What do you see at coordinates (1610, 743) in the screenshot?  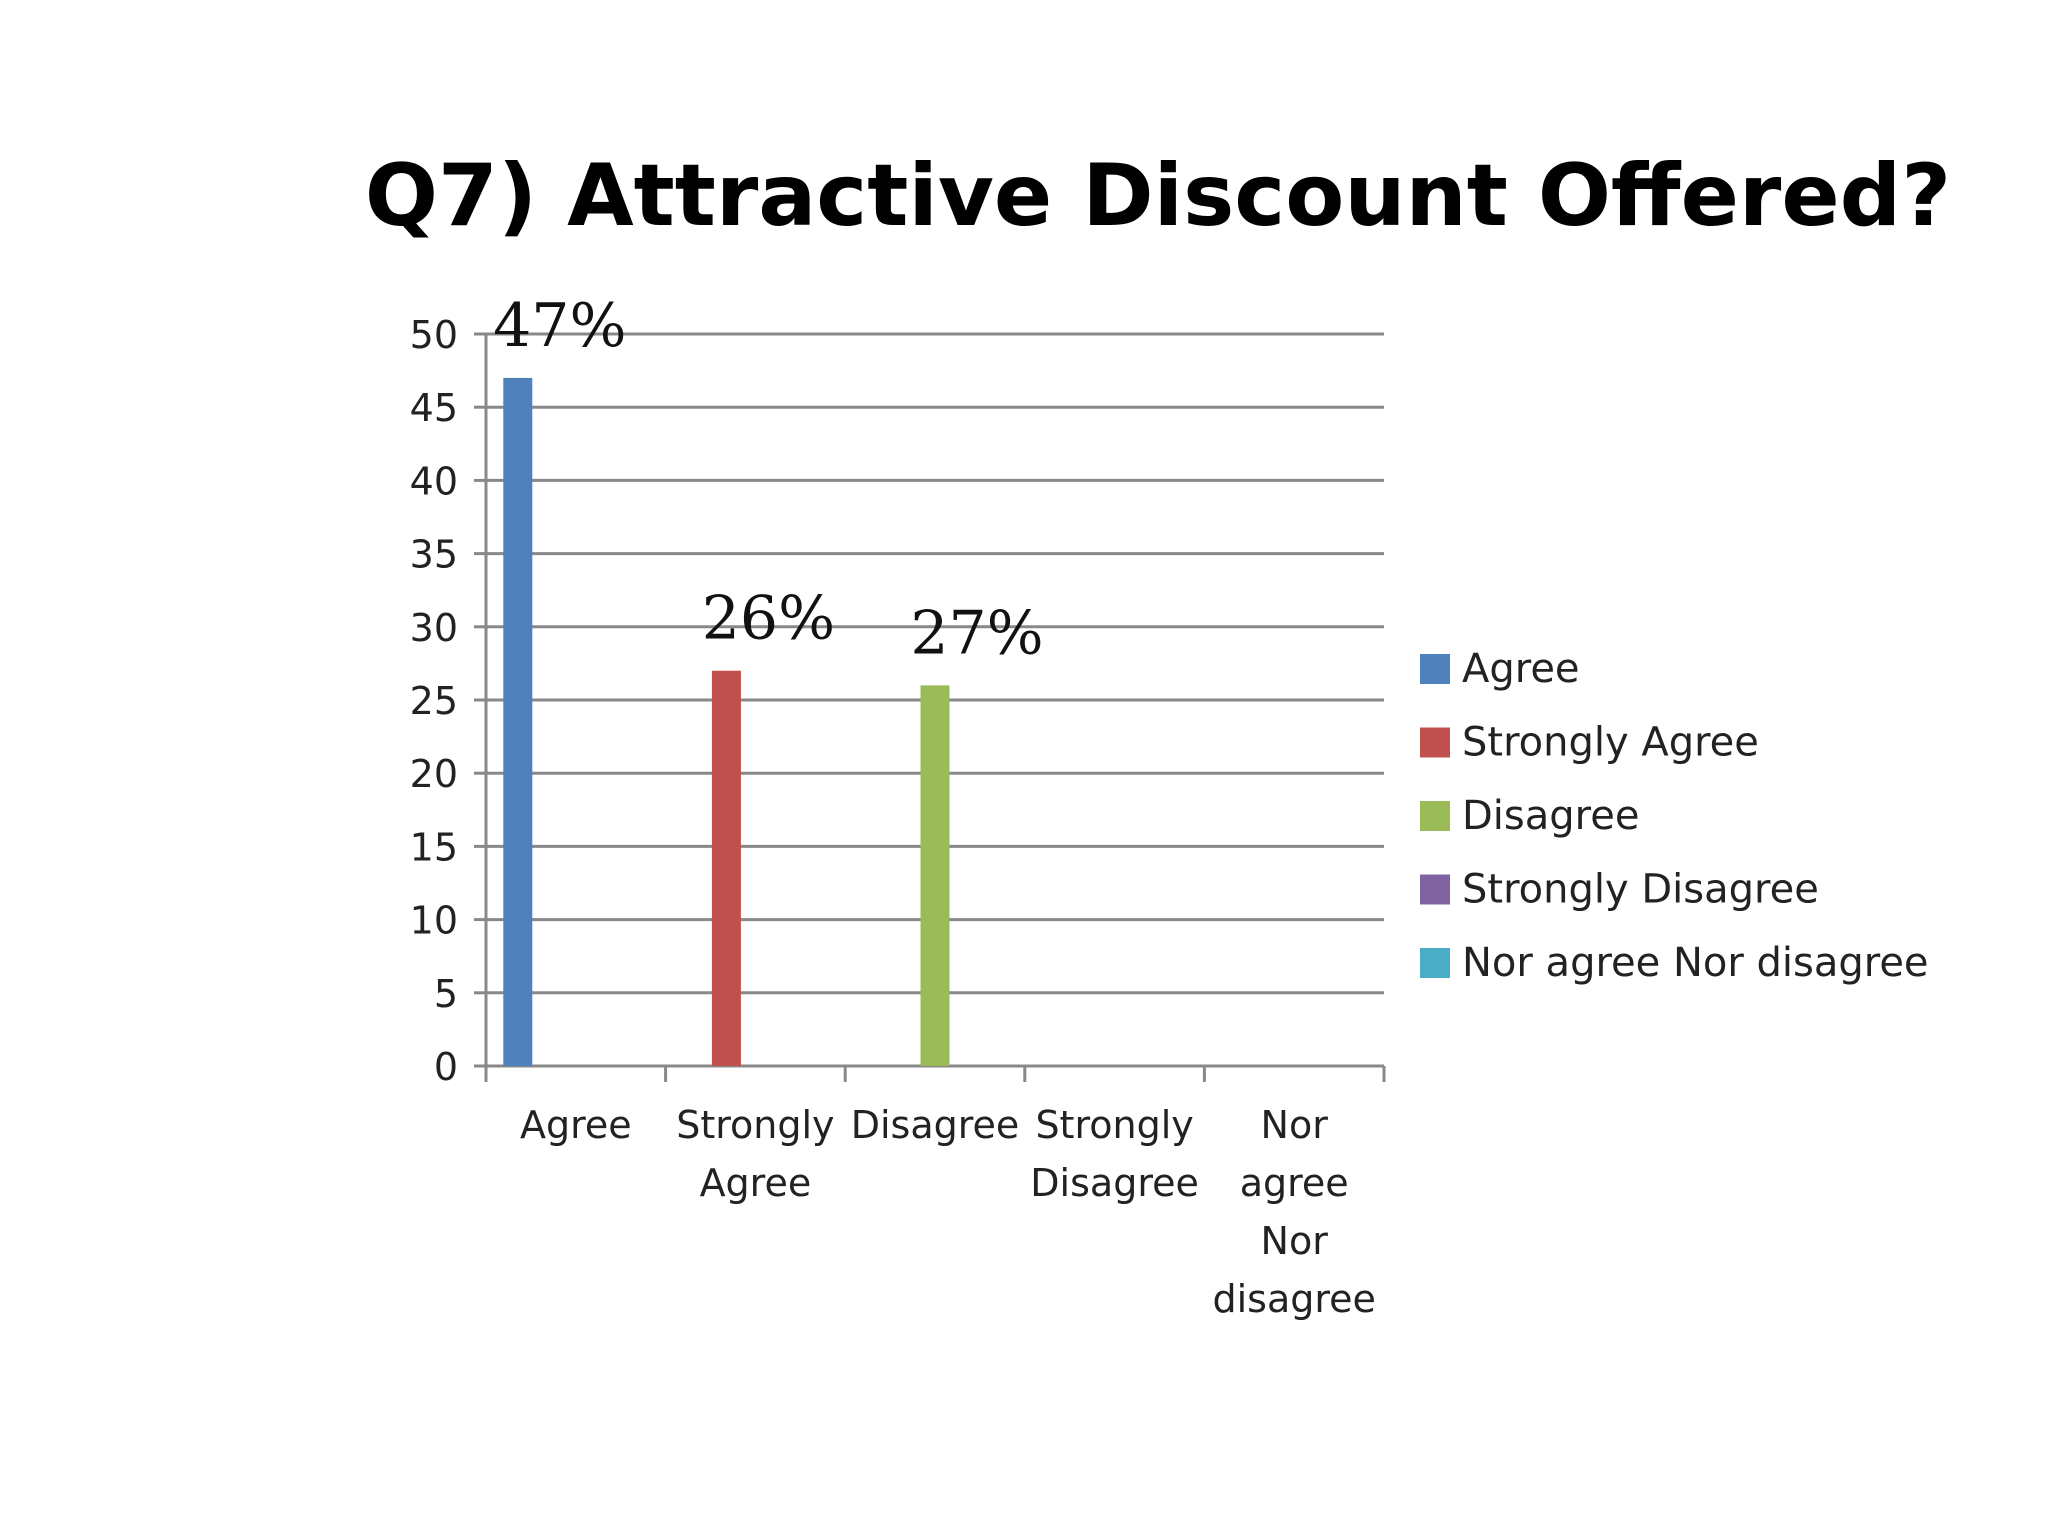 I see `legend-label: Strongly Agree` at bounding box center [1610, 743].